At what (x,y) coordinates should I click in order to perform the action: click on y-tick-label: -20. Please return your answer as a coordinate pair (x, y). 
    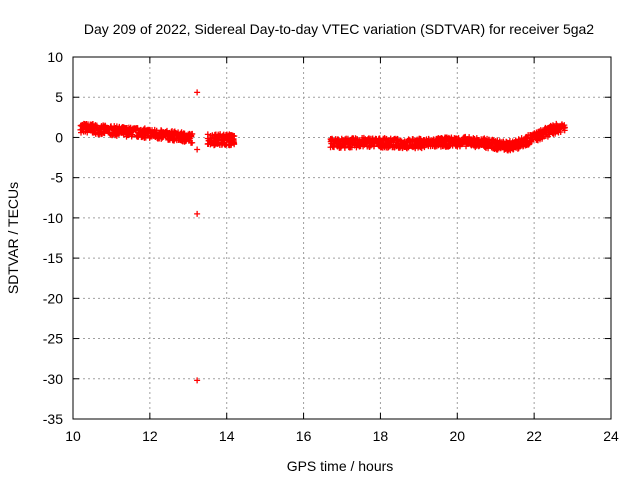
    Looking at the image, I should click on (53, 298).